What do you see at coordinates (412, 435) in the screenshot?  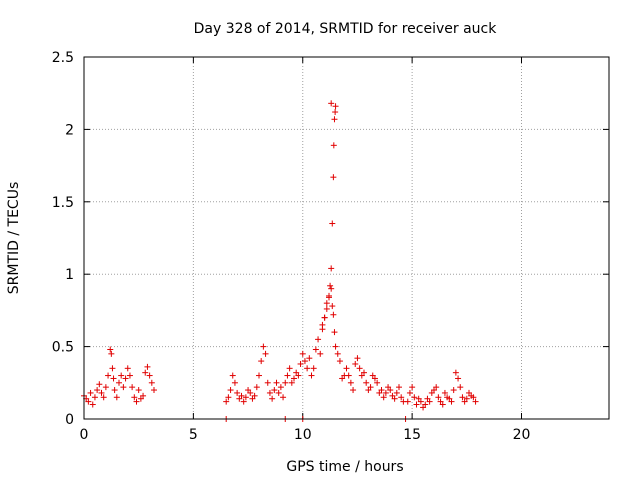 I see `x-tick-label: 15` at bounding box center [412, 435].